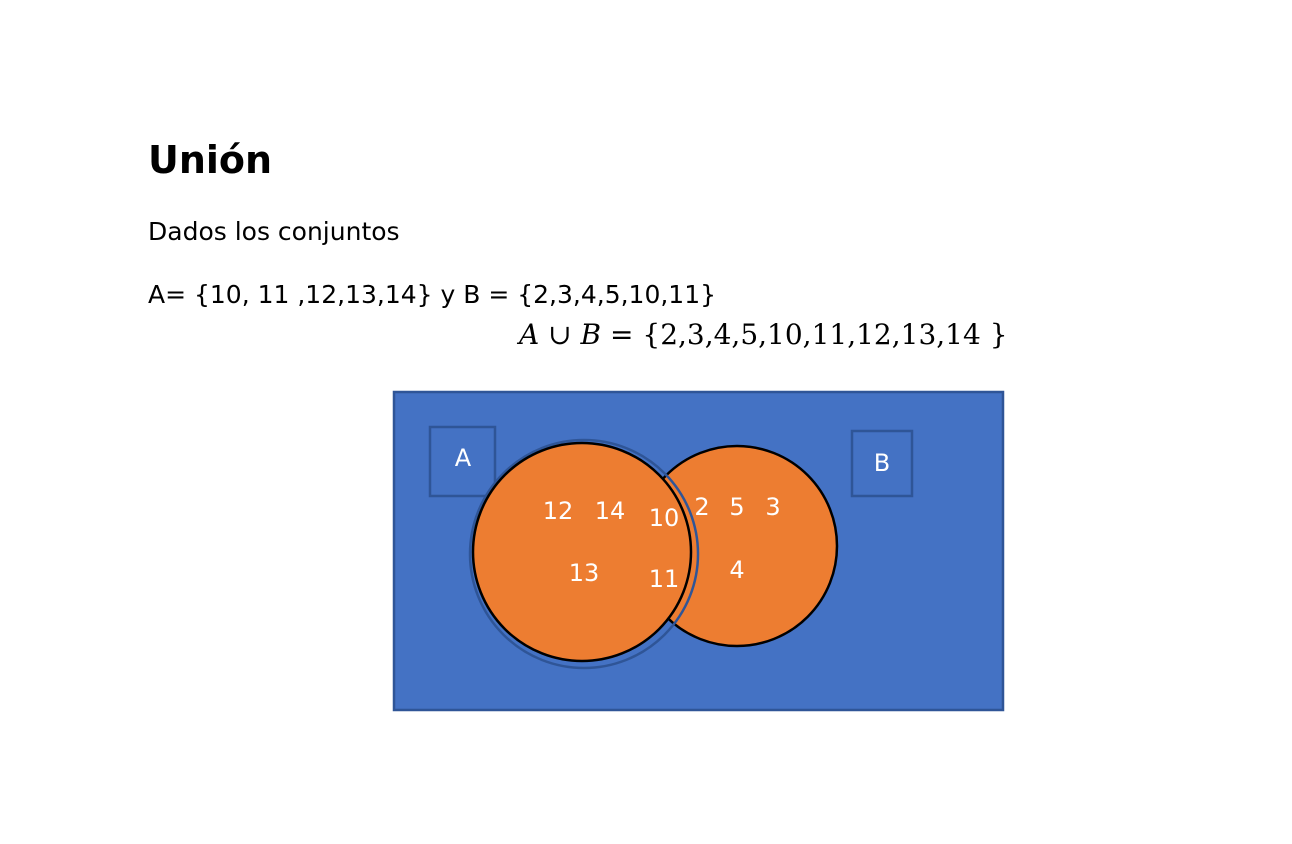 This screenshot has height=844, width=1292. Describe the element at coordinates (610, 511) in the screenshot. I see `element-label: 14` at that location.